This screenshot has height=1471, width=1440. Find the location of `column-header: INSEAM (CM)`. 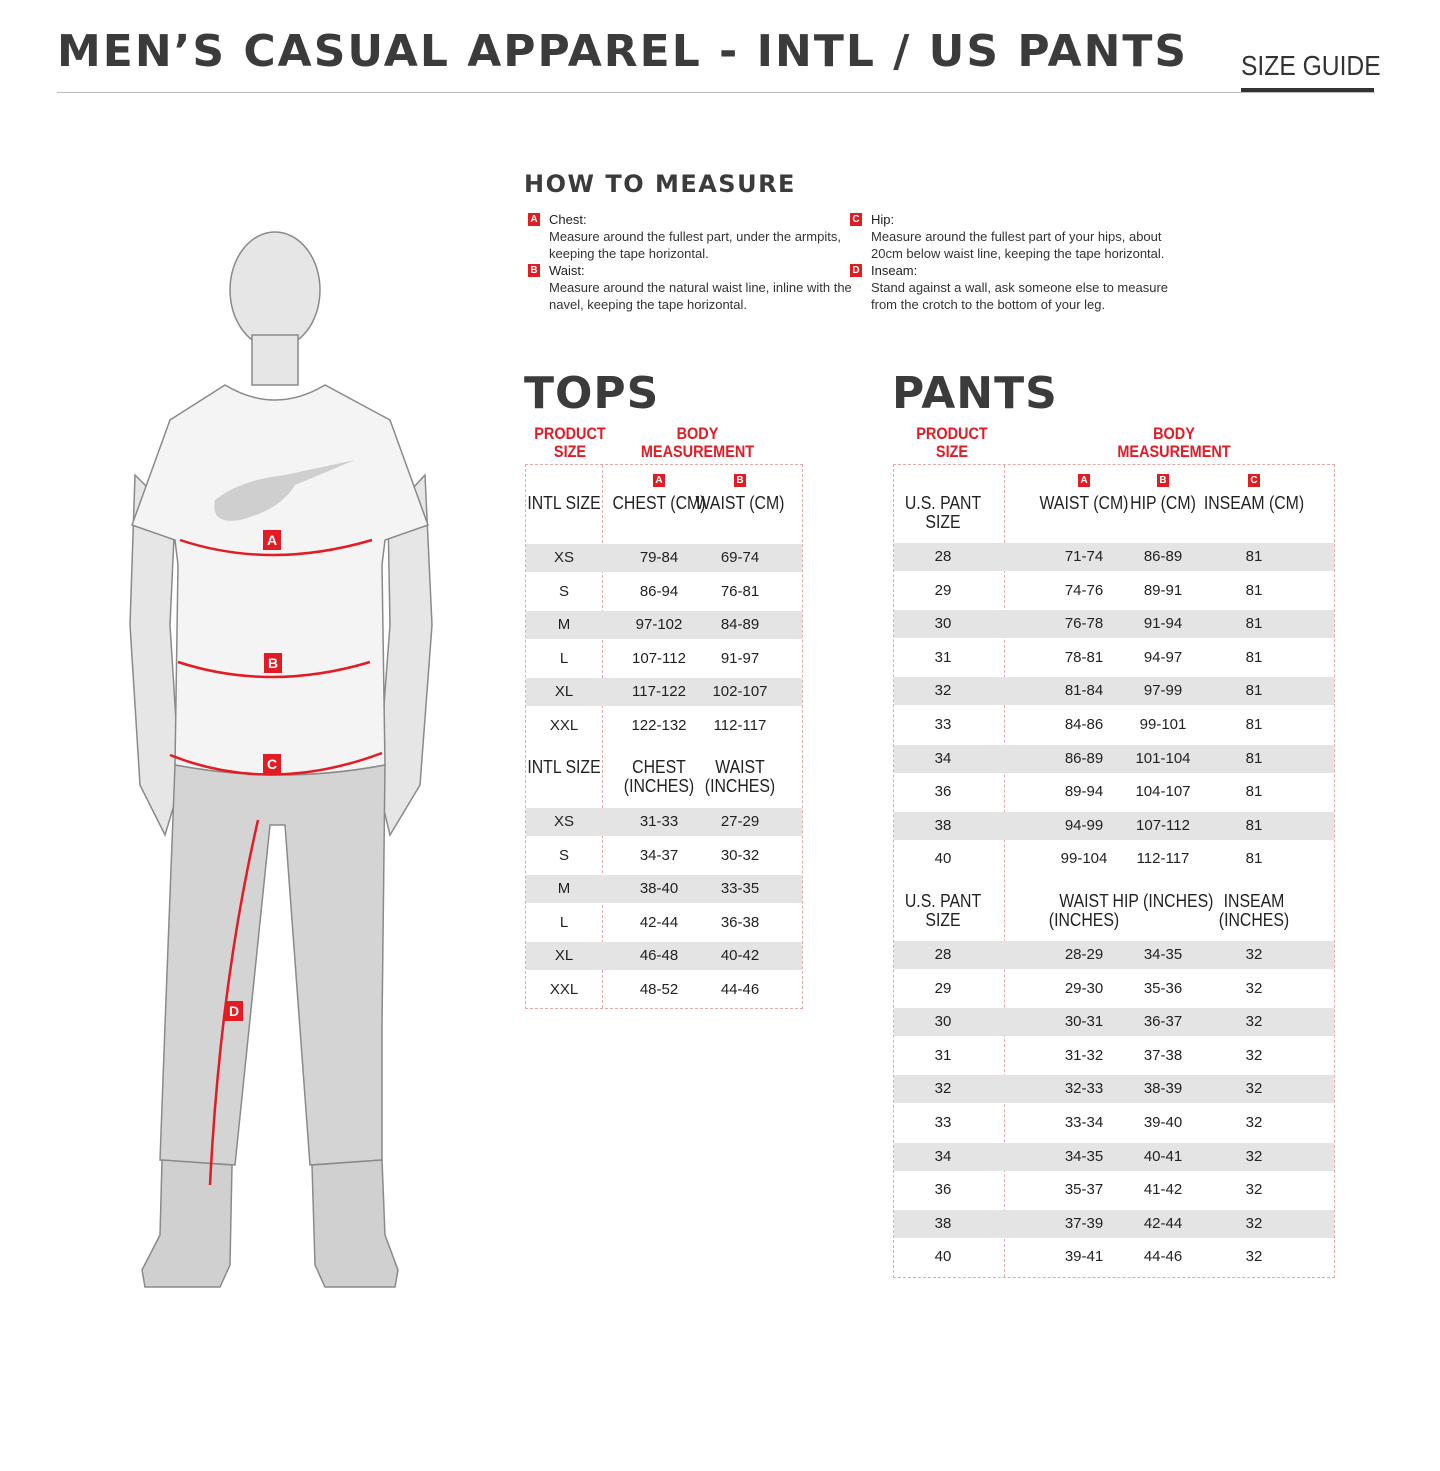

column-header: INSEAM (CM) is located at coordinates (1254, 503).